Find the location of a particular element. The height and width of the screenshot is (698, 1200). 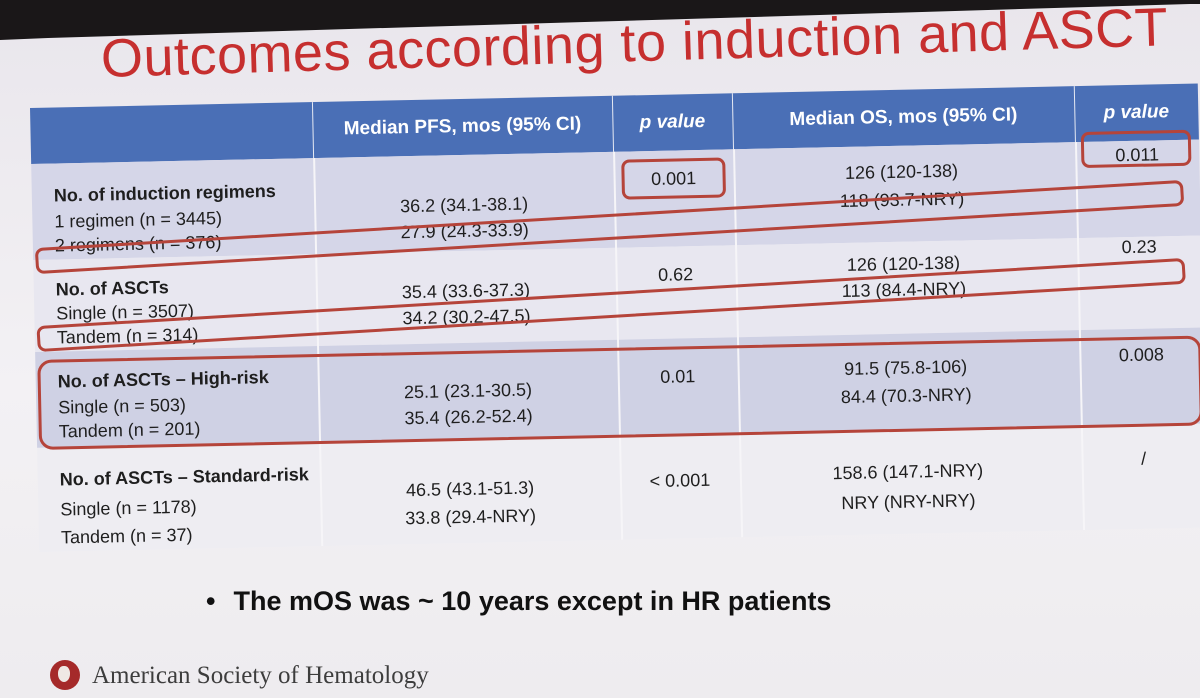

highlight-os-p-induction is located at coordinates (1136, 148).